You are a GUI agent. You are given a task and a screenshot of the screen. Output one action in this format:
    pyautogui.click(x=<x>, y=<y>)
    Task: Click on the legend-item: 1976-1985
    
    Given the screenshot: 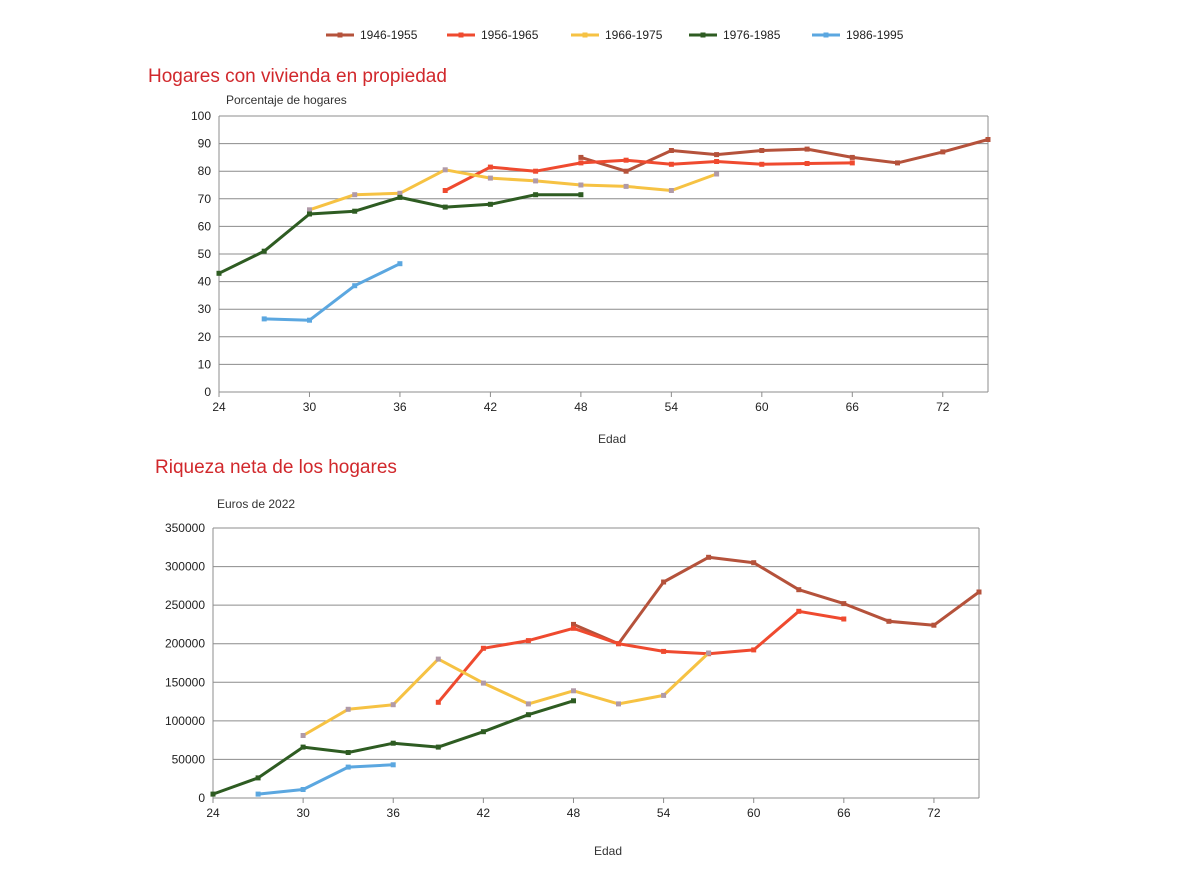 What is the action you would take?
    pyautogui.click(x=735, y=35)
    